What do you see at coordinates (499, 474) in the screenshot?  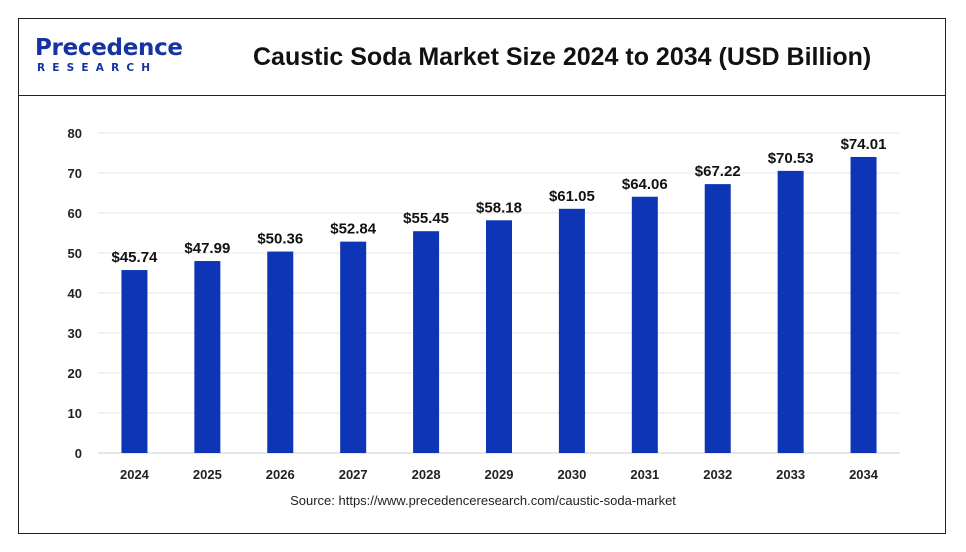 I see `x-tick-label: 2029` at bounding box center [499, 474].